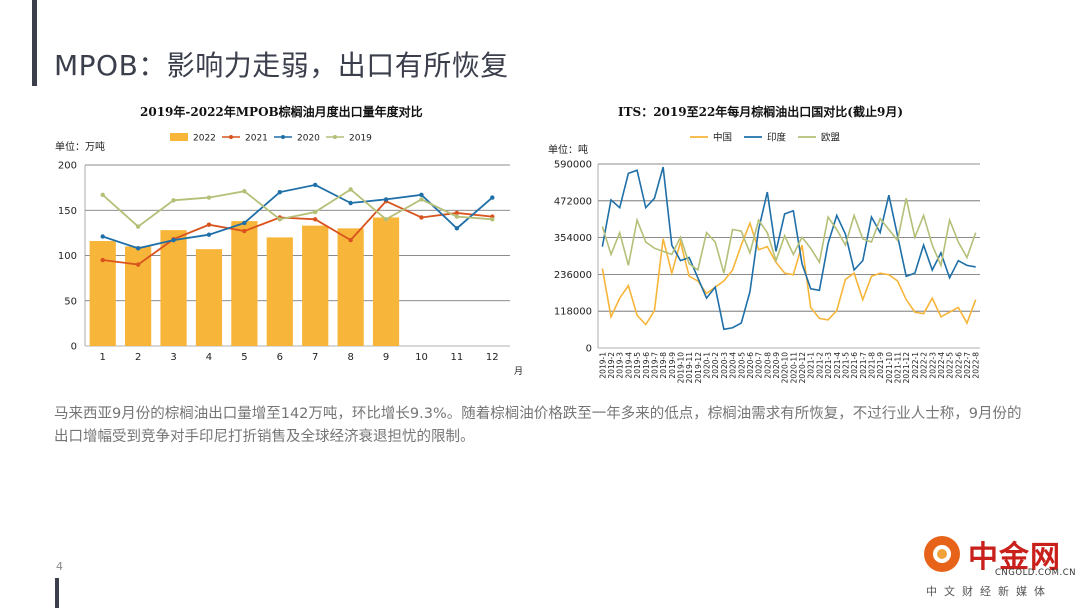 The width and height of the screenshot is (1080, 608). I want to click on page-title: MPOB：影响力走弱，出口有所恢复, so click(281, 65).